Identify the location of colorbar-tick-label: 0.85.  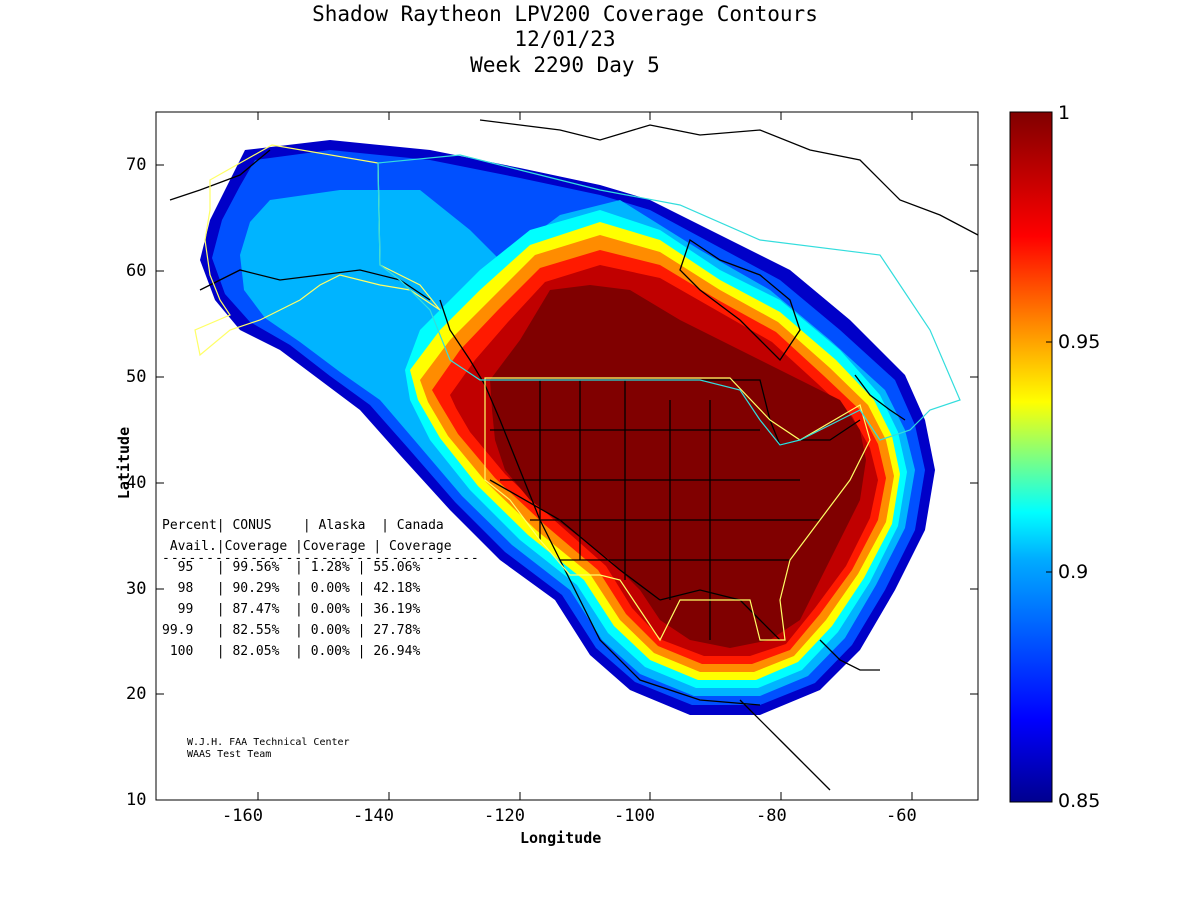
(1079, 801).